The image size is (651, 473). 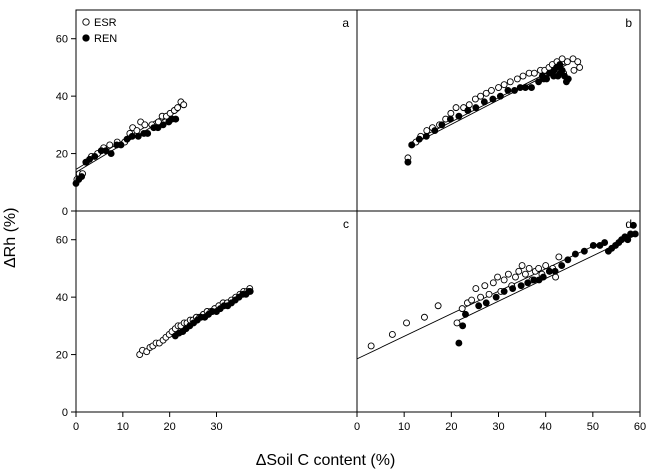 What do you see at coordinates (105, 39) in the screenshot?
I see `legend-label-ren: REN` at bounding box center [105, 39].